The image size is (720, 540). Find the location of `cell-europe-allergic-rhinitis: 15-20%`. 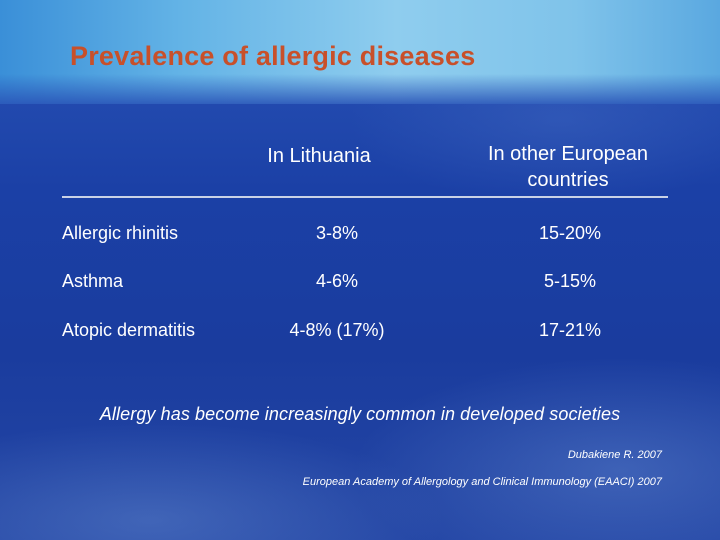

cell-europe-allergic-rhinitis: 15-20% is located at coordinates (570, 233).